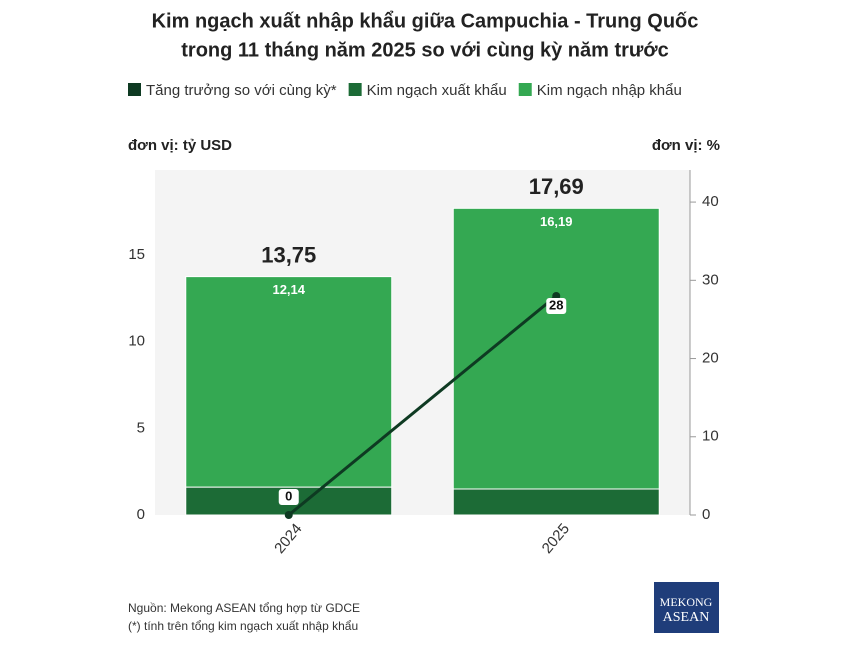 This screenshot has width=850, height=654. Describe the element at coordinates (288, 538) in the screenshot. I see `x-tick-label: 2024` at that location.